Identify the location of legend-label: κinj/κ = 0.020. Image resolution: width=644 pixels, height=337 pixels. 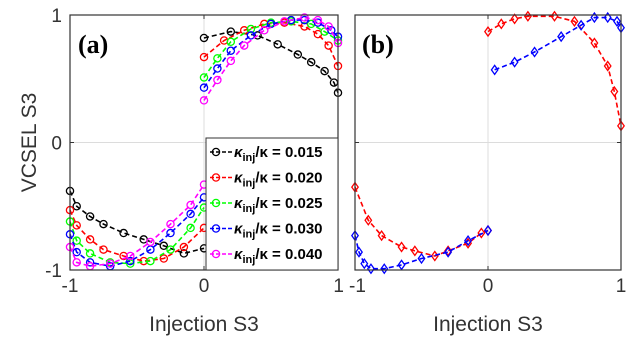
(278, 180).